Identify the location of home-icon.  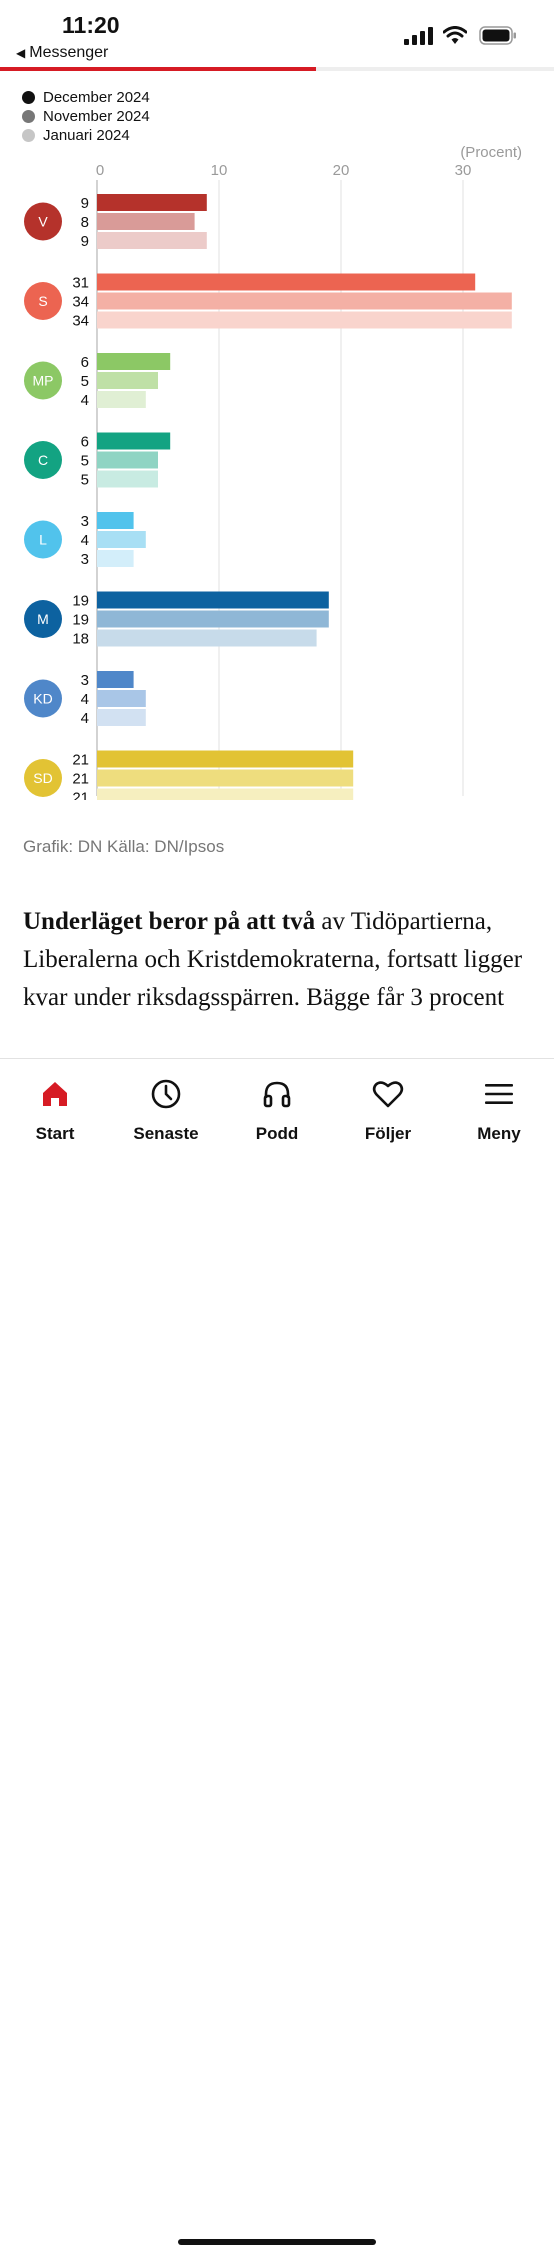
(55, 1094).